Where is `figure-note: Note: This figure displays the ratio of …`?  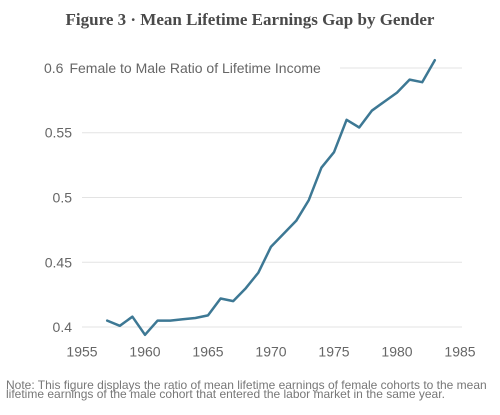
figure-note: Note: This figure displays the ratio of … is located at coordinates (246, 389).